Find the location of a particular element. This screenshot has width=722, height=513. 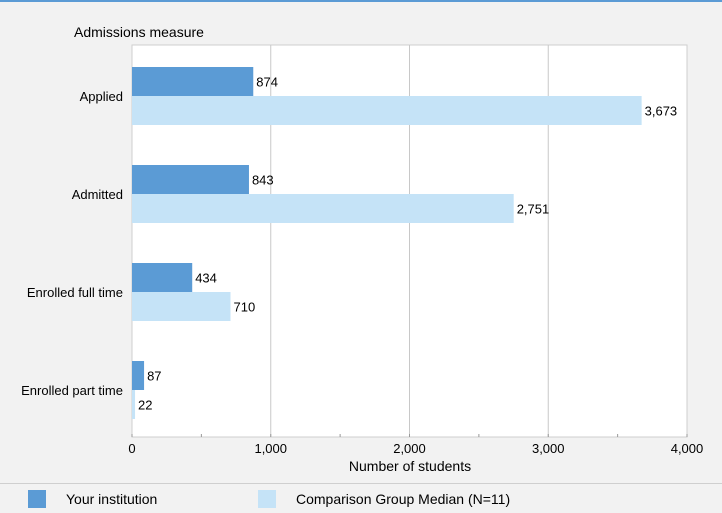

x-tick-label: 4,000 is located at coordinates (687, 448).